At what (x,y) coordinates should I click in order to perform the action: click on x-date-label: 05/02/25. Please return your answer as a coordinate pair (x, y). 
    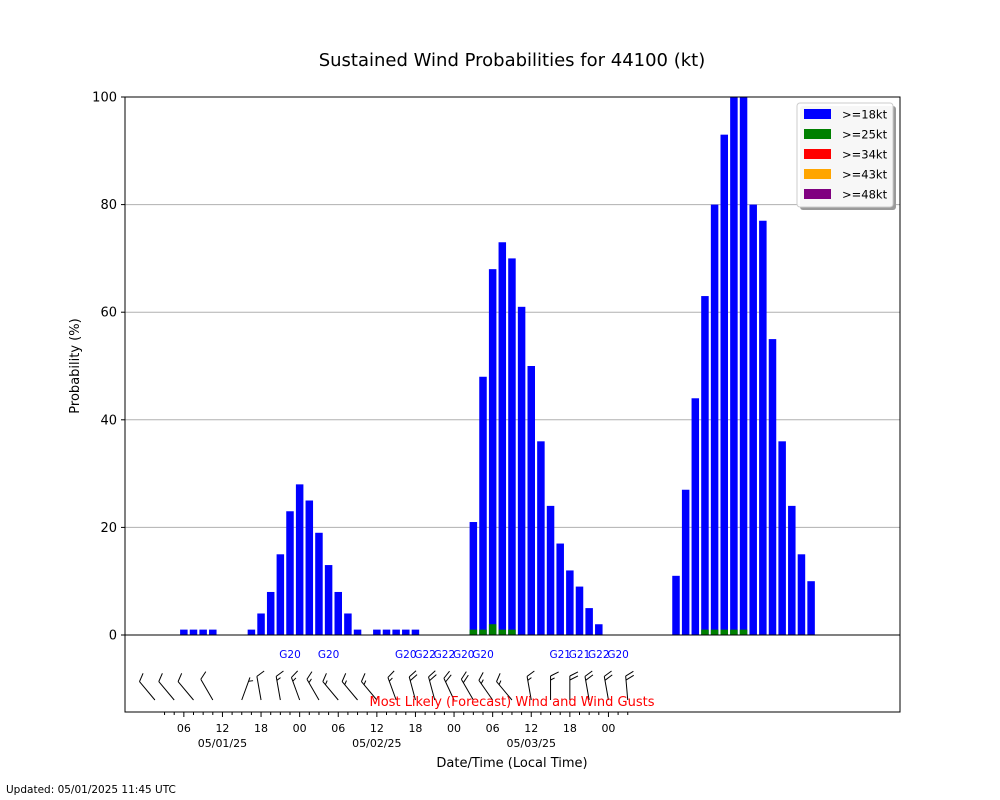
    Looking at the image, I should click on (376, 743).